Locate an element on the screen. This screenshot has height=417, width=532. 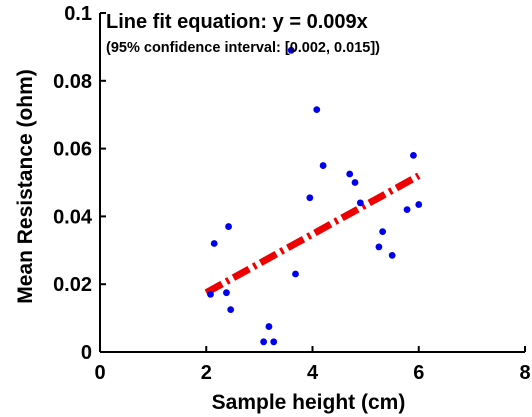
y-tick-label: 0 is located at coordinates (86, 353).